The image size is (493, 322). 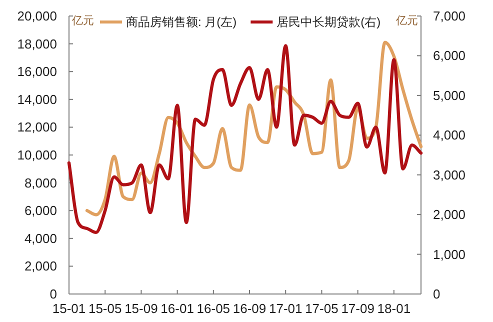 I want to click on y-axis-title: 亿元, so click(x=82, y=21).